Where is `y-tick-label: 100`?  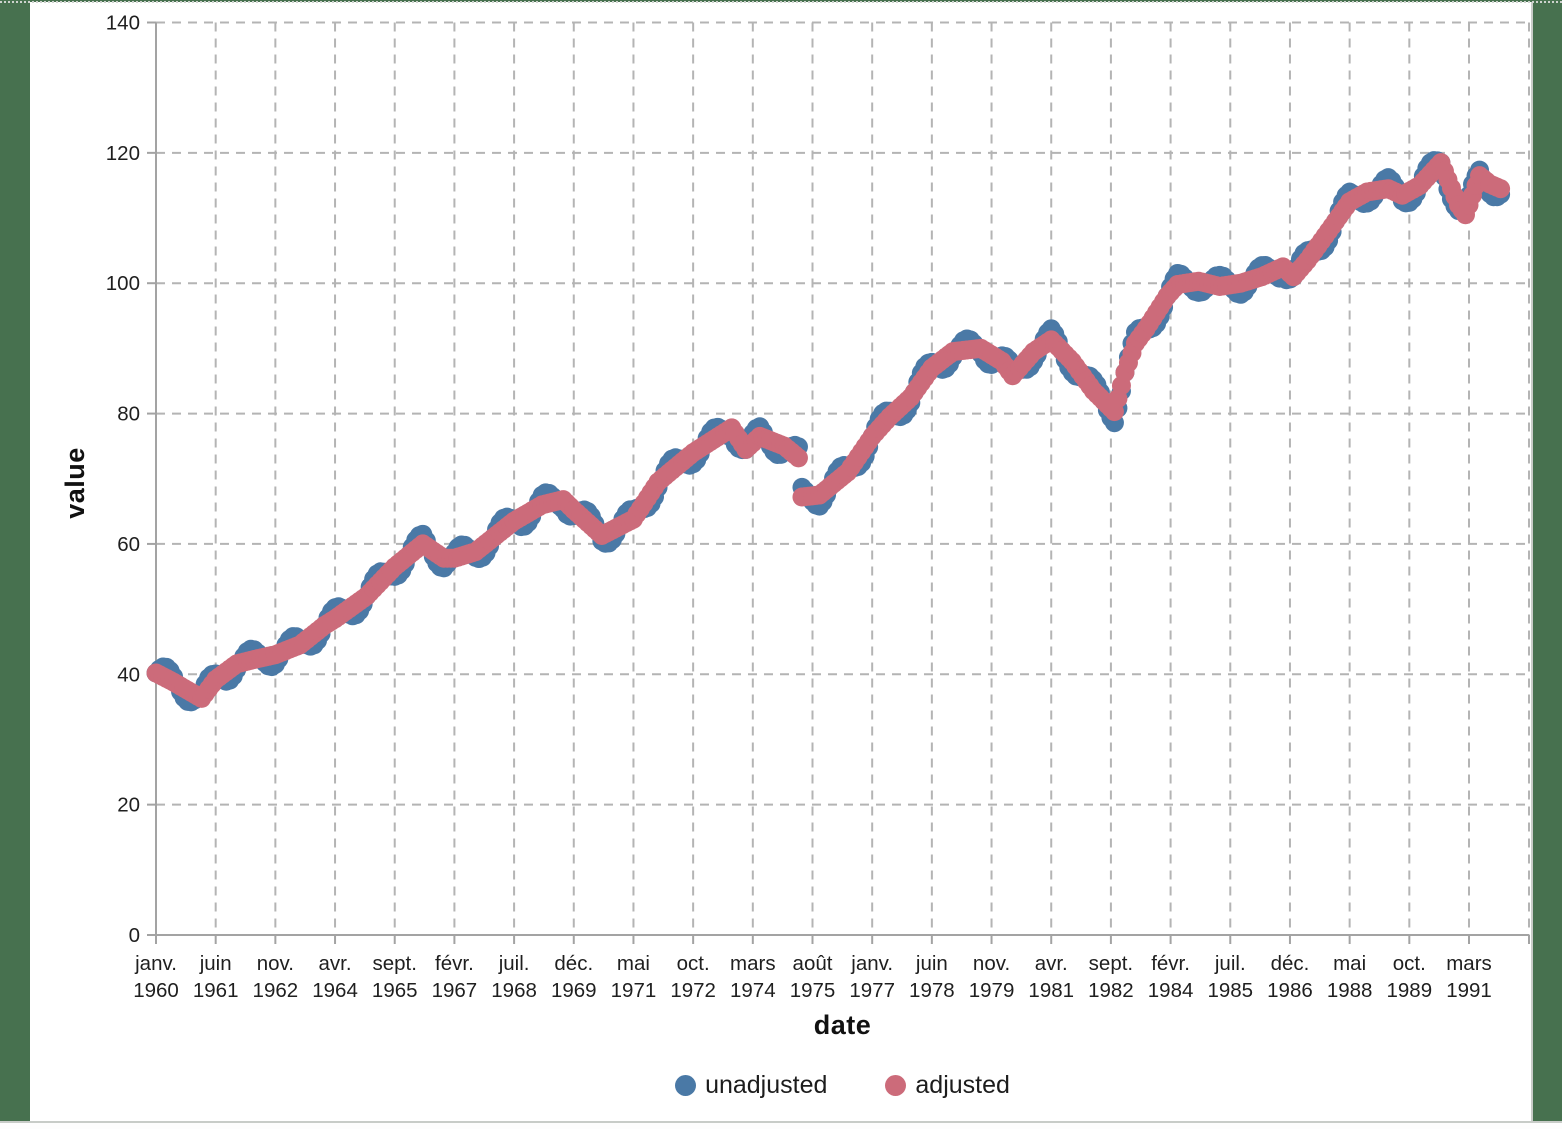 y-tick-label: 100 is located at coordinates (123, 283).